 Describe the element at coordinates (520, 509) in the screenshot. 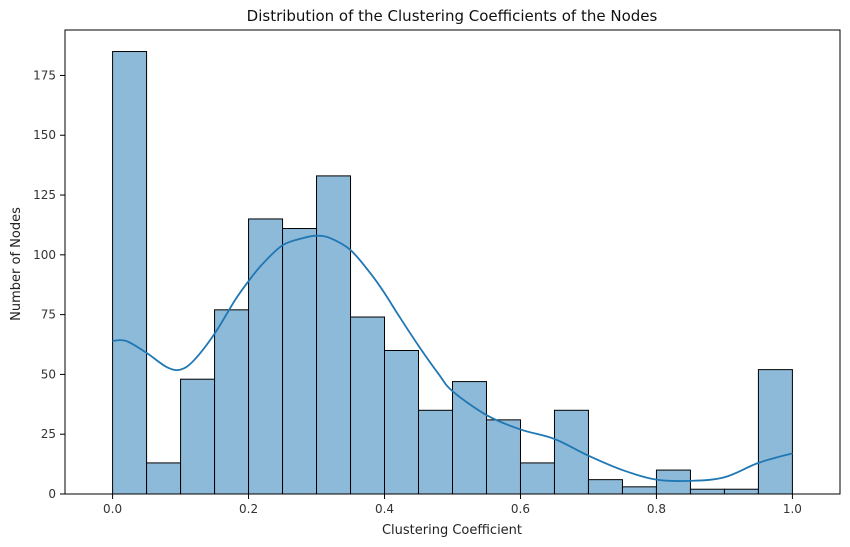

I see `x-tick-label: 0.6` at that location.